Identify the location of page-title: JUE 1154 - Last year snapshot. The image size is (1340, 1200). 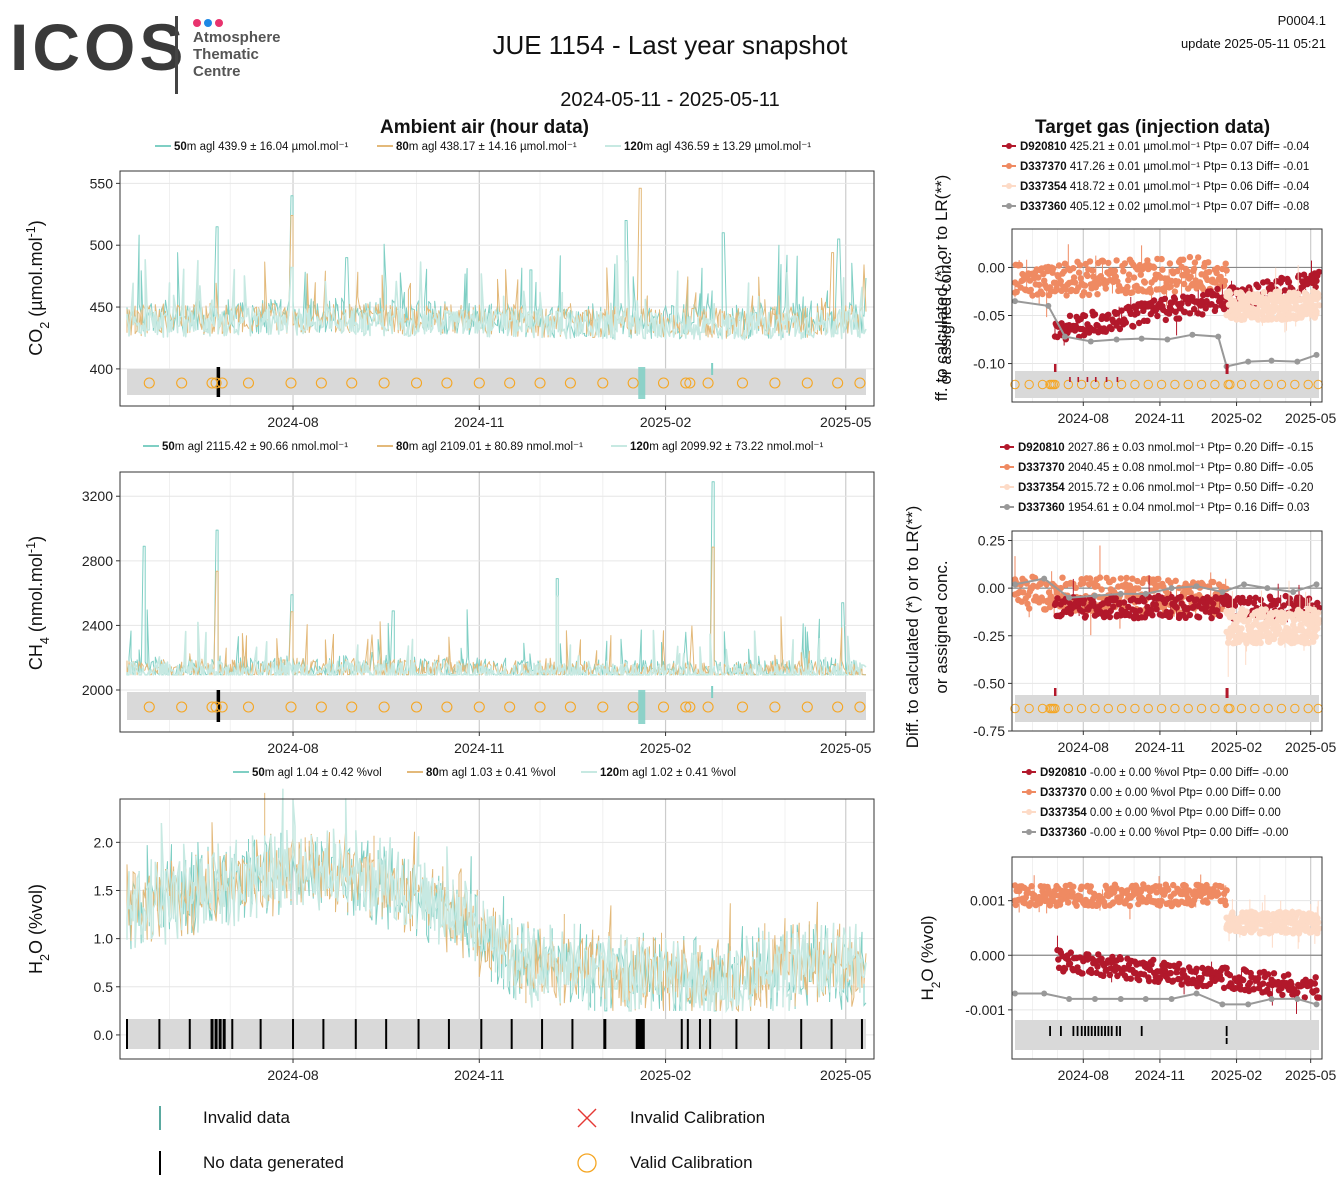
(670, 45).